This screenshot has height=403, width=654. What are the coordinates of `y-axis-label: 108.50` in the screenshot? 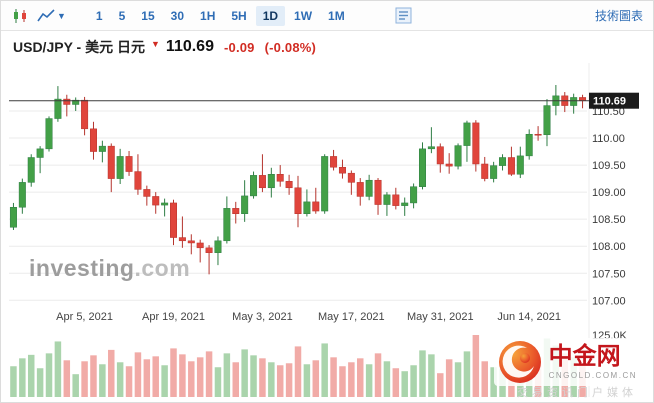 It's located at (609, 220).